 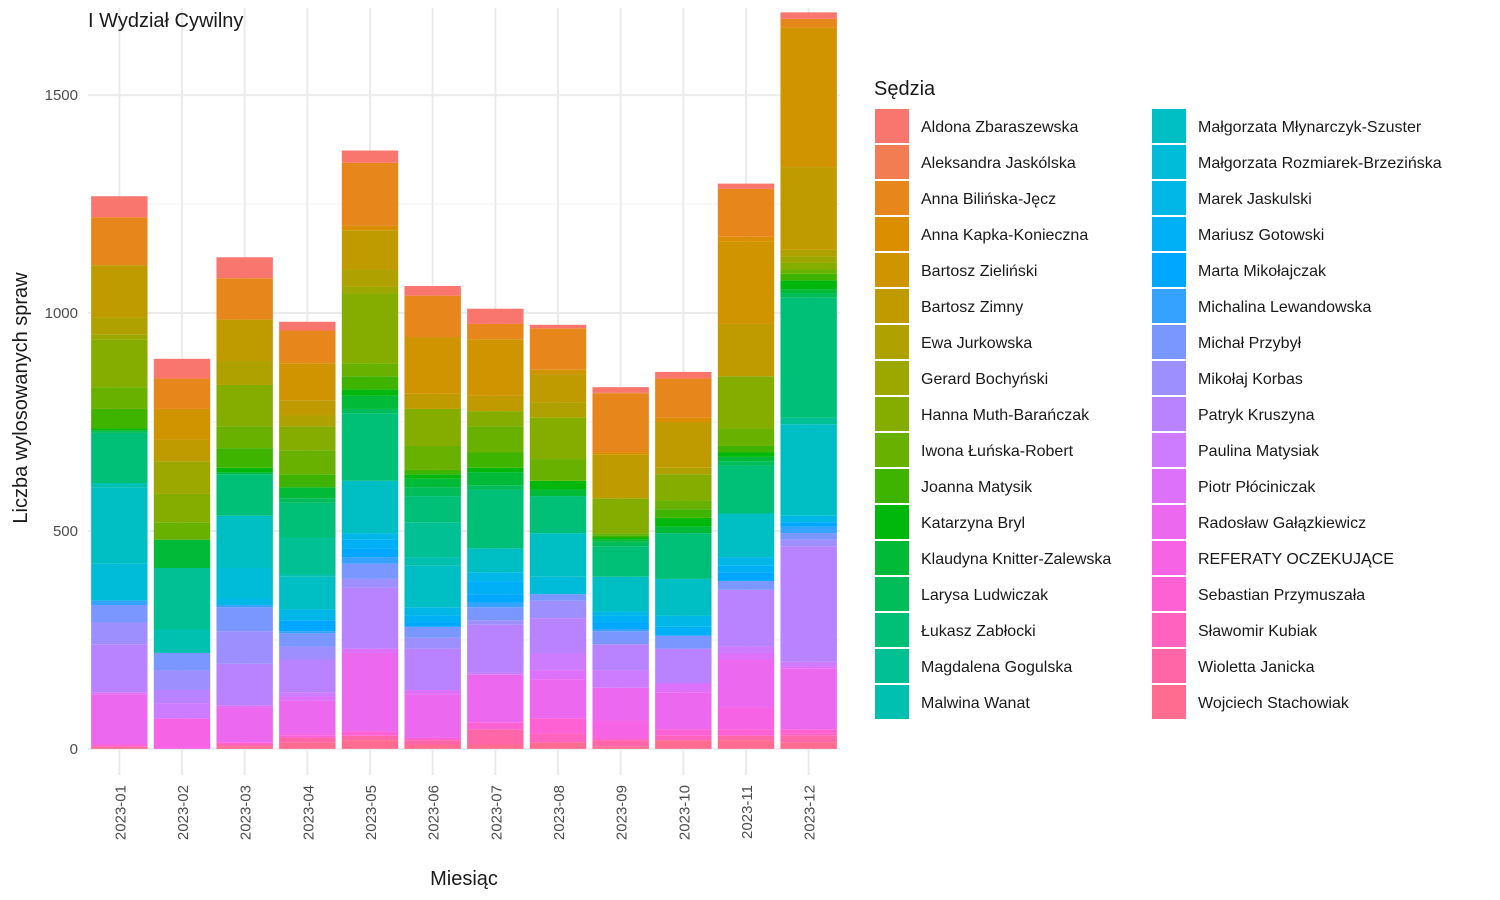 I want to click on legend-label: Mikołaj Korbas, so click(x=1250, y=379).